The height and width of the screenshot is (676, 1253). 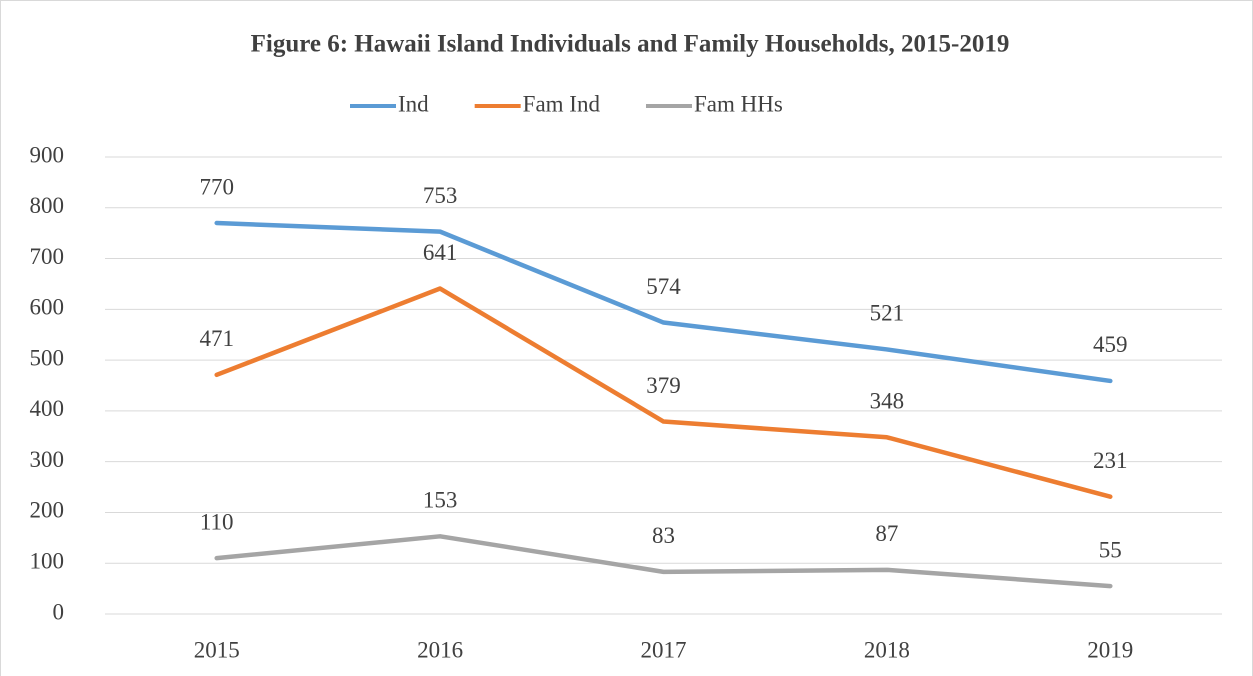 What do you see at coordinates (886, 533) in the screenshot?
I see `data-label: 87` at bounding box center [886, 533].